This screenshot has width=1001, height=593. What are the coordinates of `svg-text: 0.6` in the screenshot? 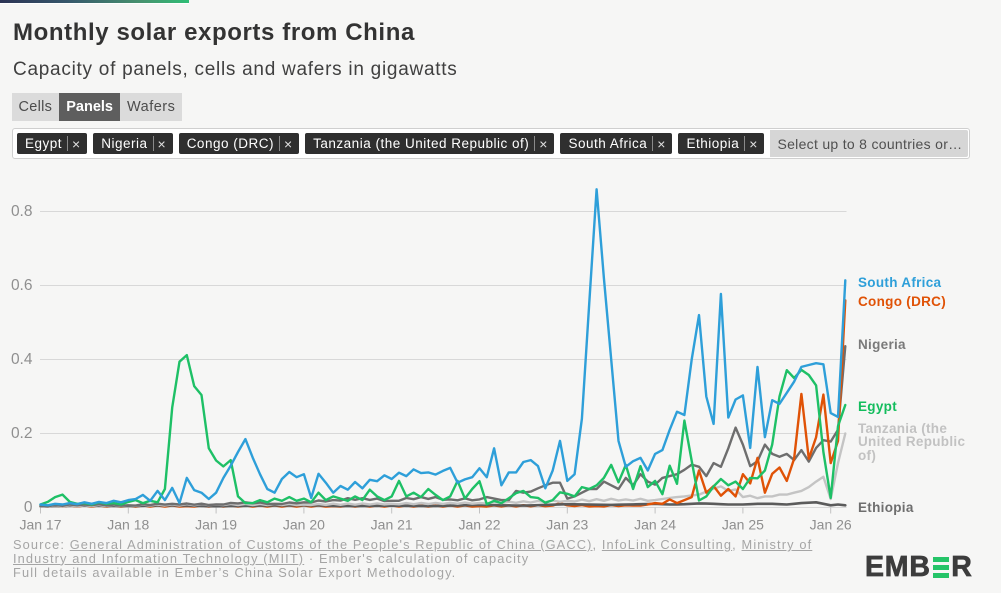 It's located at (22, 285).